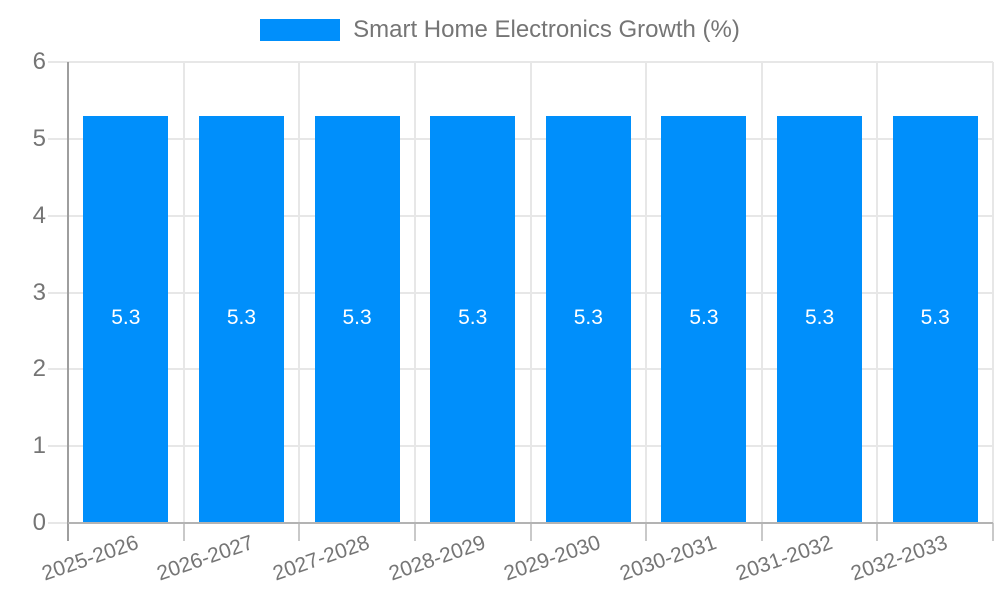  I want to click on y-axis-label: 2, so click(39, 369).